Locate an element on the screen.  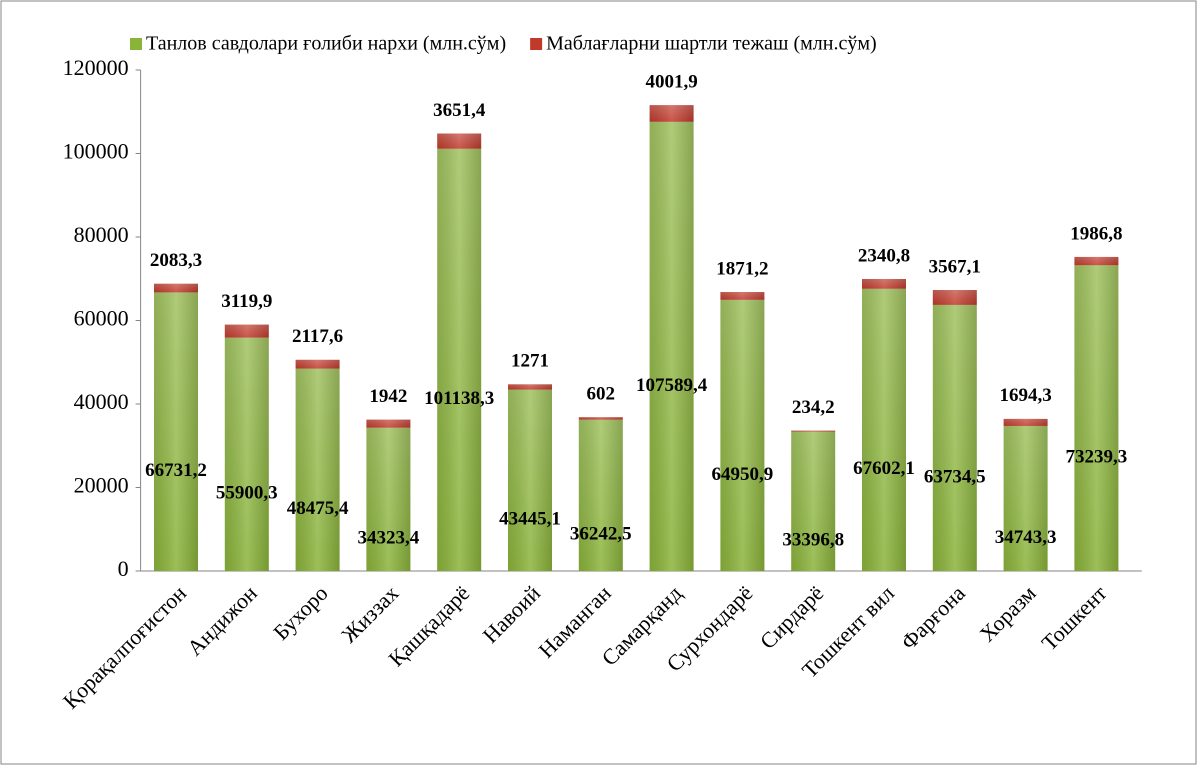
value-label: 1871,2 is located at coordinates (742, 268).